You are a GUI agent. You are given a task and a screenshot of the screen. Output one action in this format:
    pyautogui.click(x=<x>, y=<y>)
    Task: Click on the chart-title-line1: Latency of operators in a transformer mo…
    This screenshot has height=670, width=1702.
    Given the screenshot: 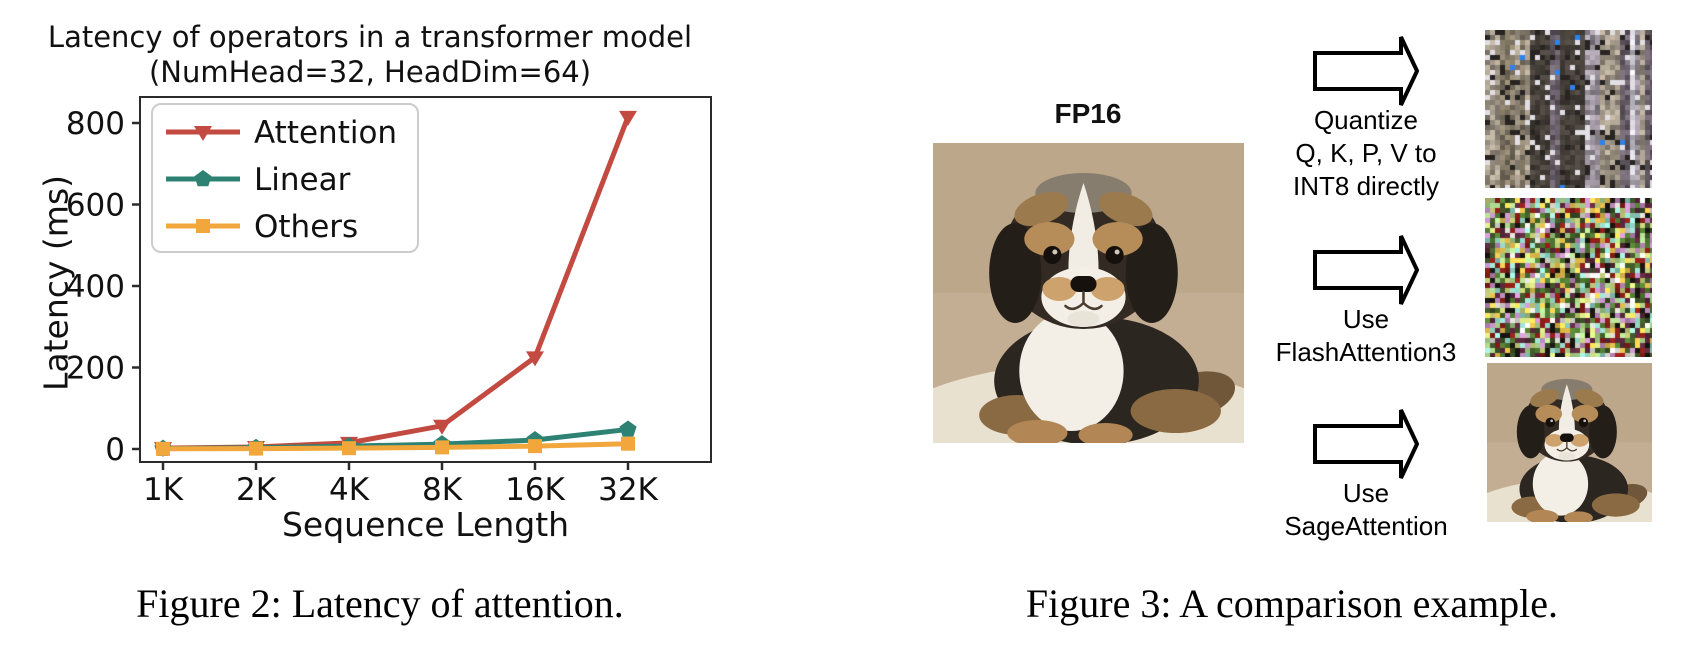 What is the action you would take?
    pyautogui.click(x=370, y=37)
    